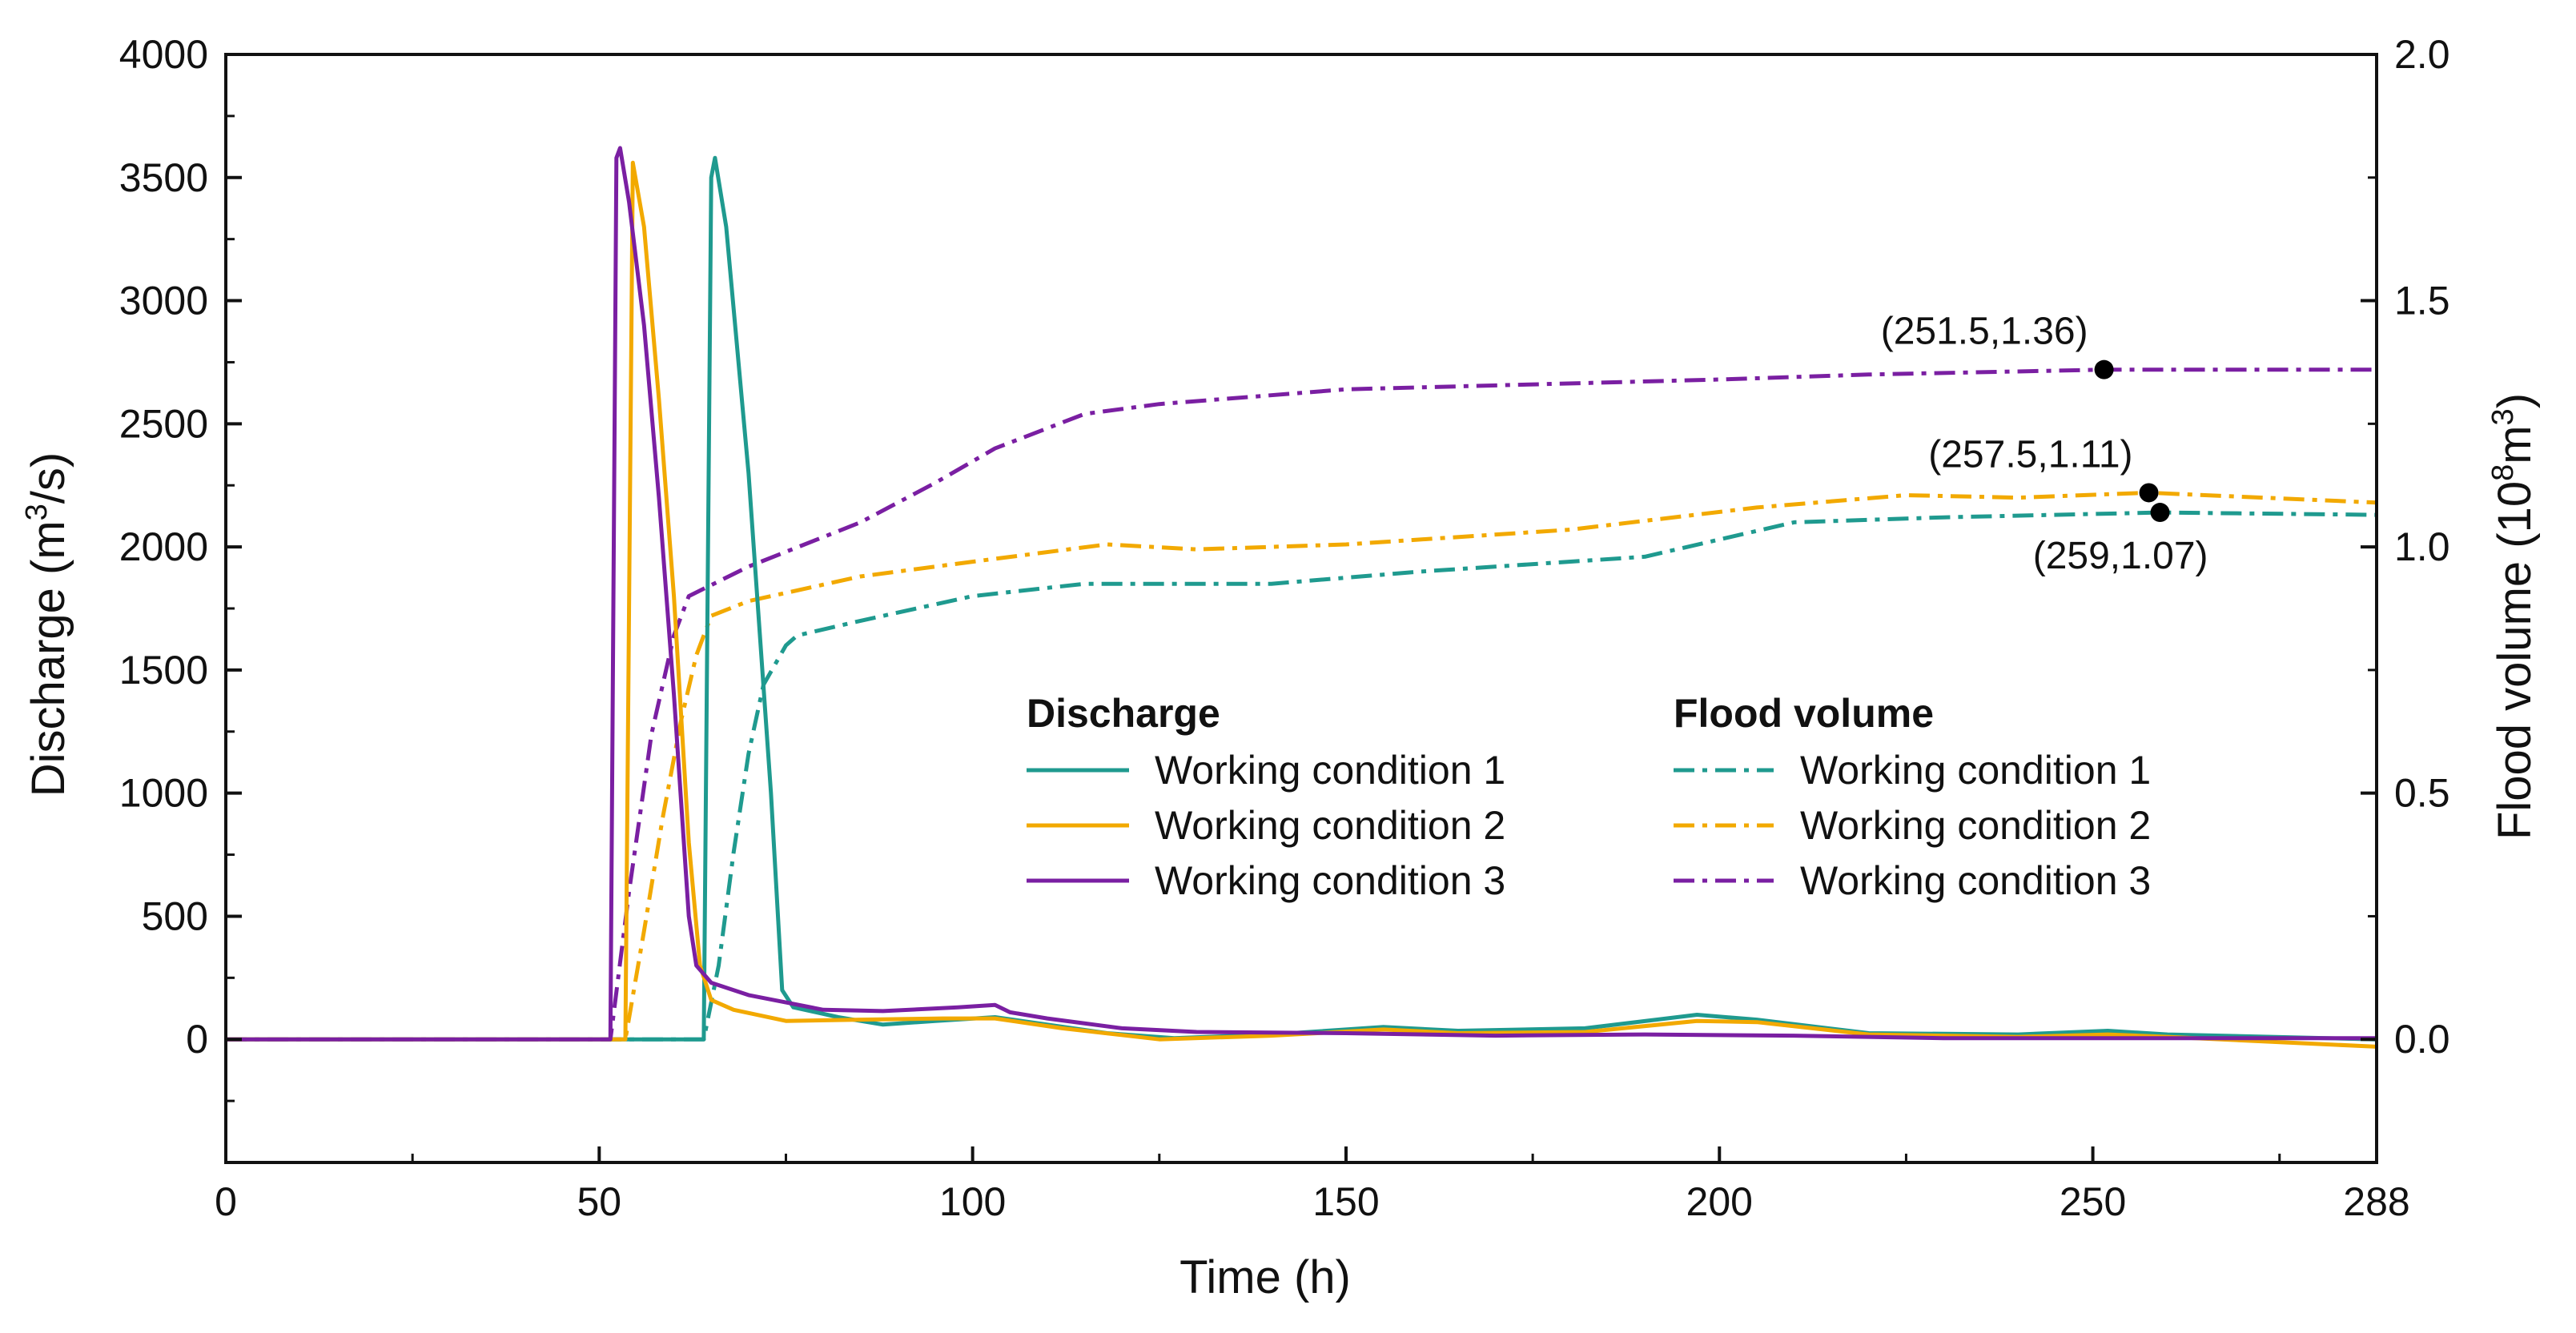 This screenshot has height=1333, width=2576. Describe the element at coordinates (972, 1201) in the screenshot. I see `x-tick-label: 100` at that location.